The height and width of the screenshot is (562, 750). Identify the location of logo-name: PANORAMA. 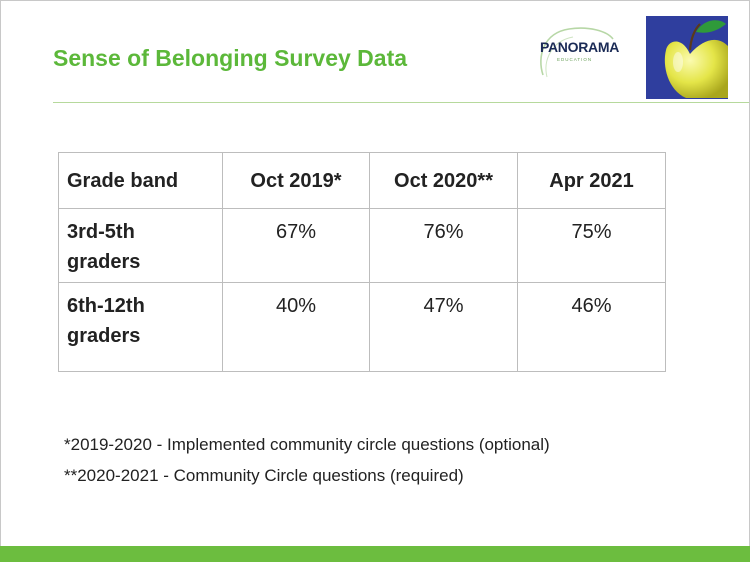
(580, 47).